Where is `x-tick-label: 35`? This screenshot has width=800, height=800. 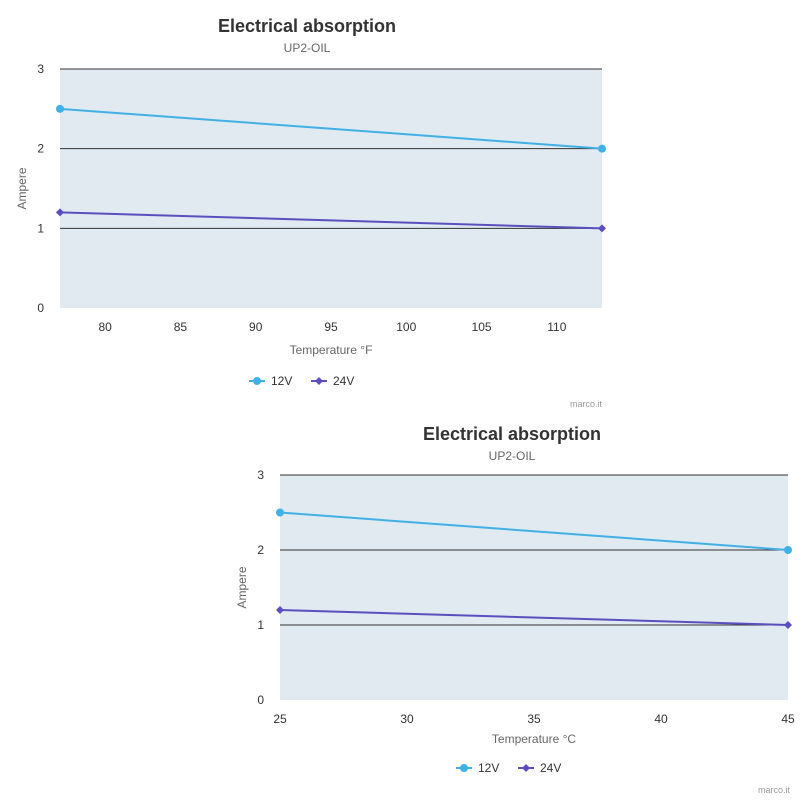
x-tick-label: 35 is located at coordinates (534, 719).